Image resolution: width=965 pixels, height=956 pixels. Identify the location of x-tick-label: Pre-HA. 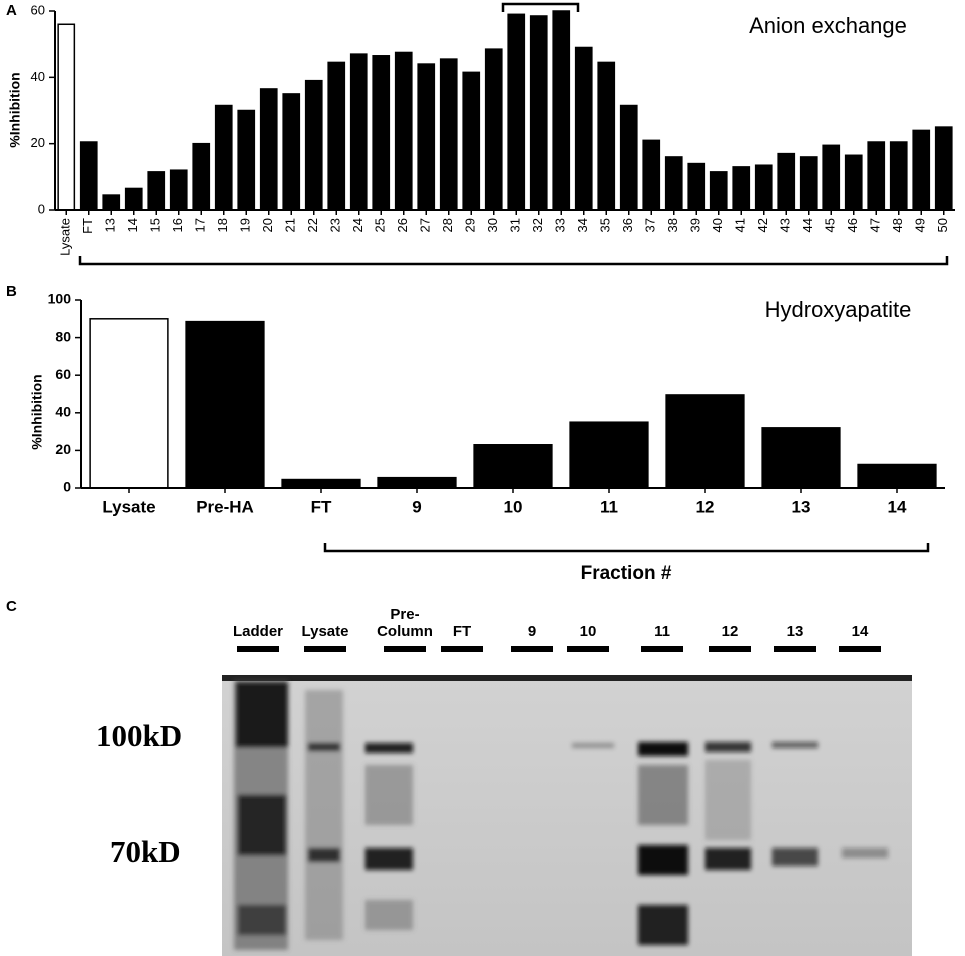
(225, 506).